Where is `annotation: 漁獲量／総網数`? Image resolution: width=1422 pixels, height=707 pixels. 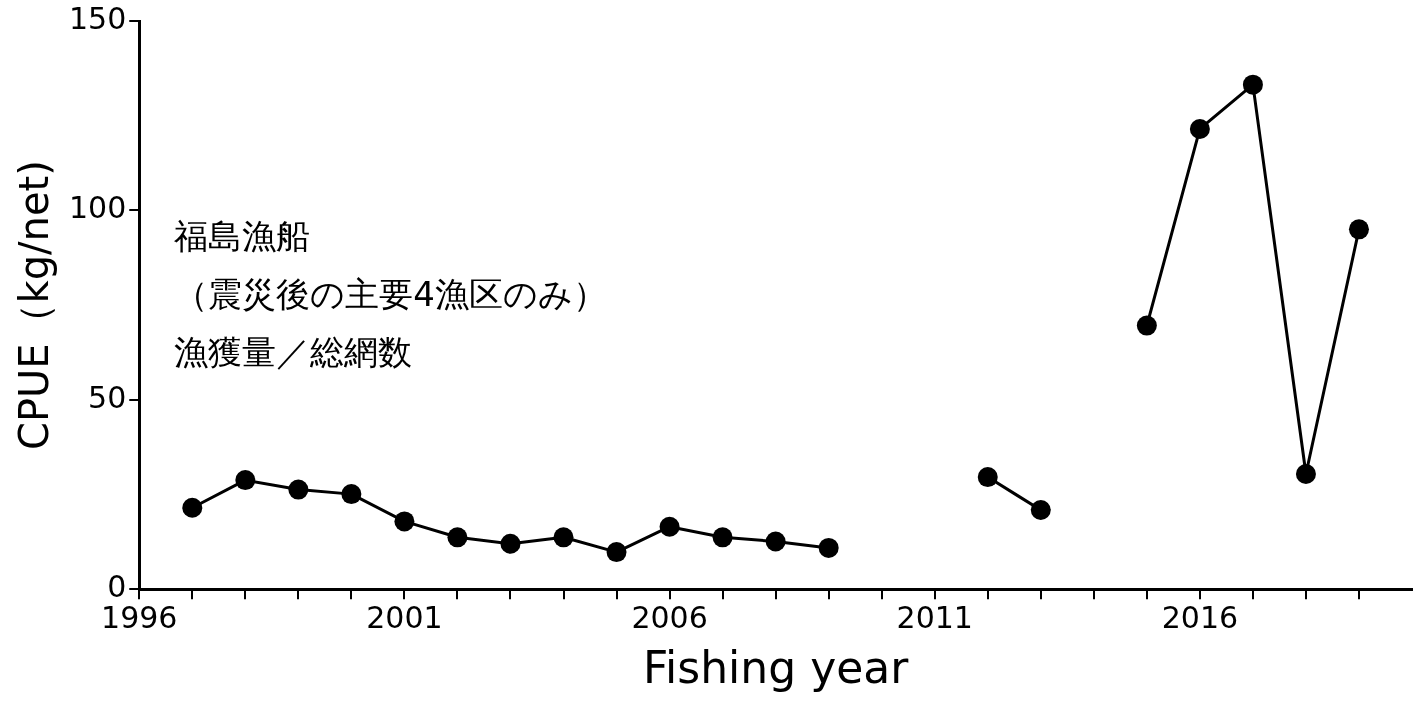 annotation: 漁獲量／総網数 is located at coordinates (293, 351).